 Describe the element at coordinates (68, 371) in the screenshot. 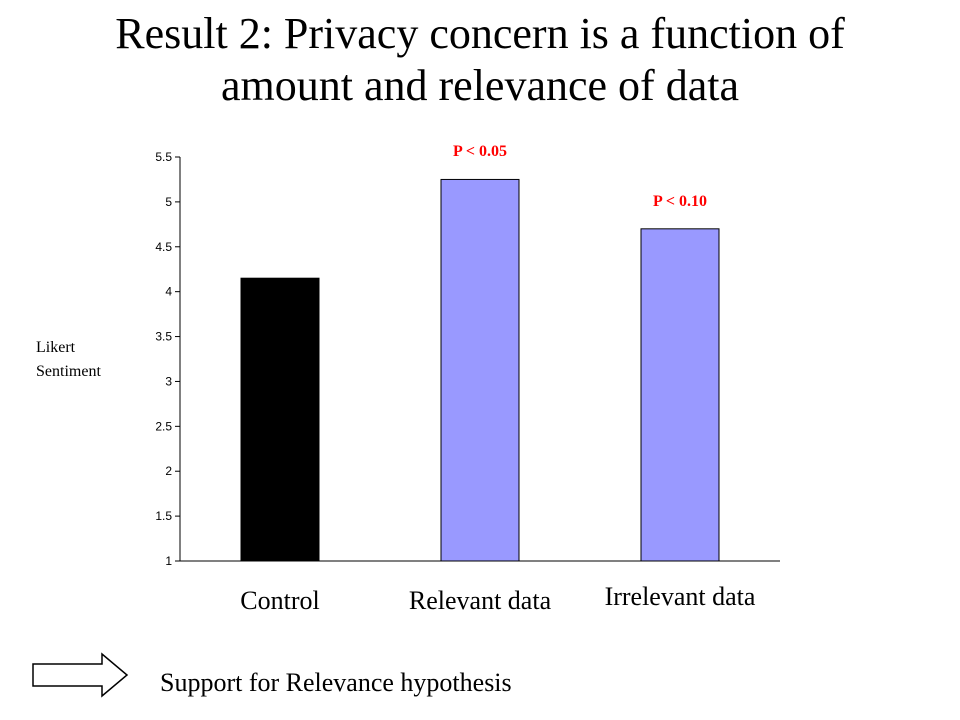

I see `y-axis-label-line-2: Sentiment` at that location.